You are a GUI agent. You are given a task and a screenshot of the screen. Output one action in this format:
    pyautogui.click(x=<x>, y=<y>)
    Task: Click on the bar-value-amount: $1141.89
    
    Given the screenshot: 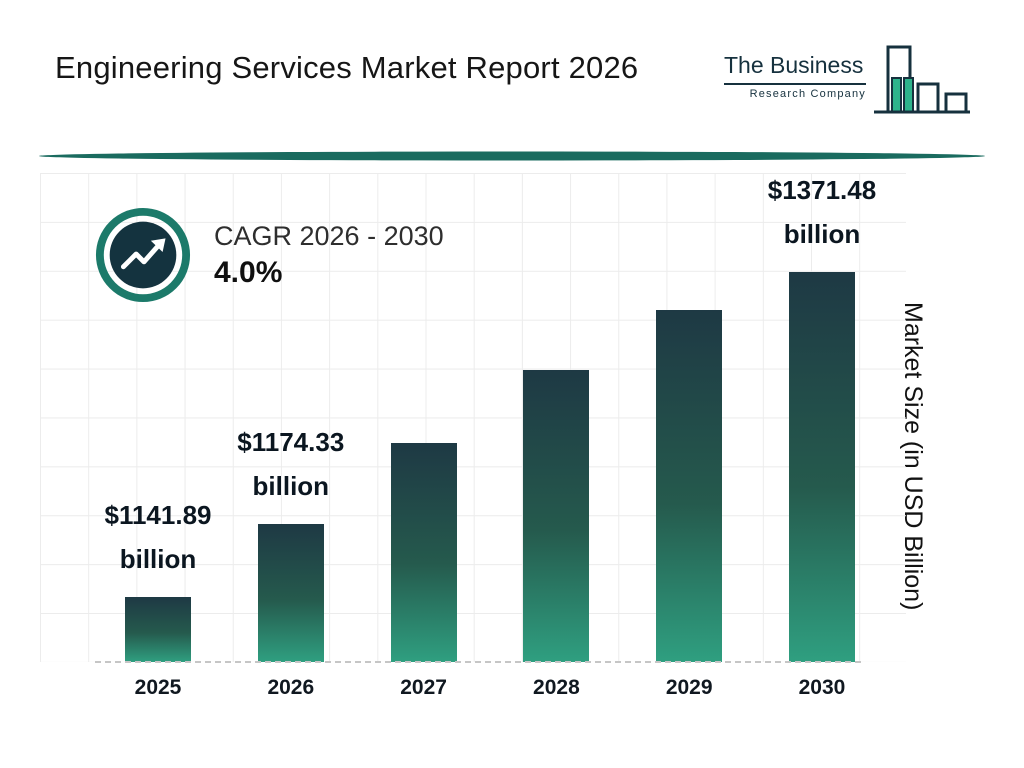 What is the action you would take?
    pyautogui.click(x=158, y=515)
    